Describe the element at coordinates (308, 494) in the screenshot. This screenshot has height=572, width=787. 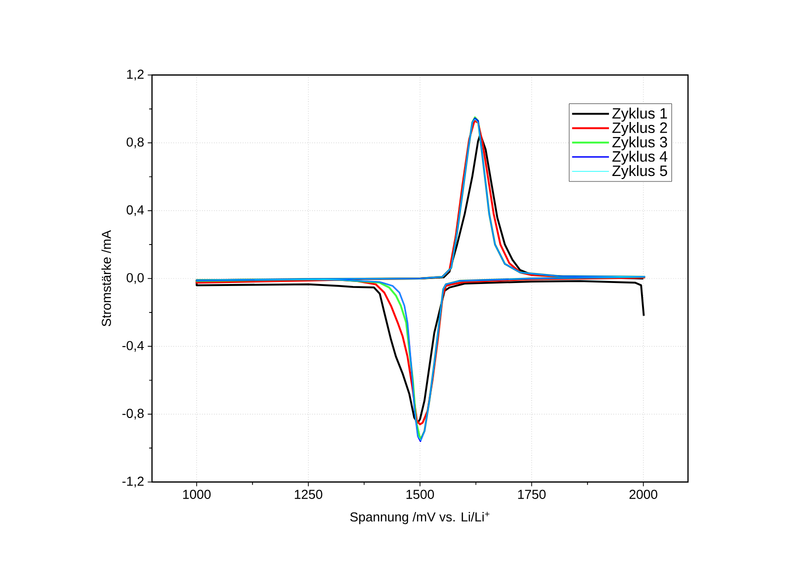
I see `x-tick-label: 1250` at that location.